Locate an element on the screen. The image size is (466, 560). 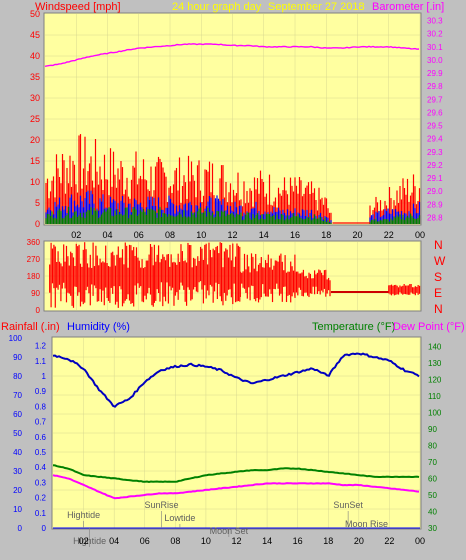
humidity-y-tick: 0 is located at coordinates (20, 528).